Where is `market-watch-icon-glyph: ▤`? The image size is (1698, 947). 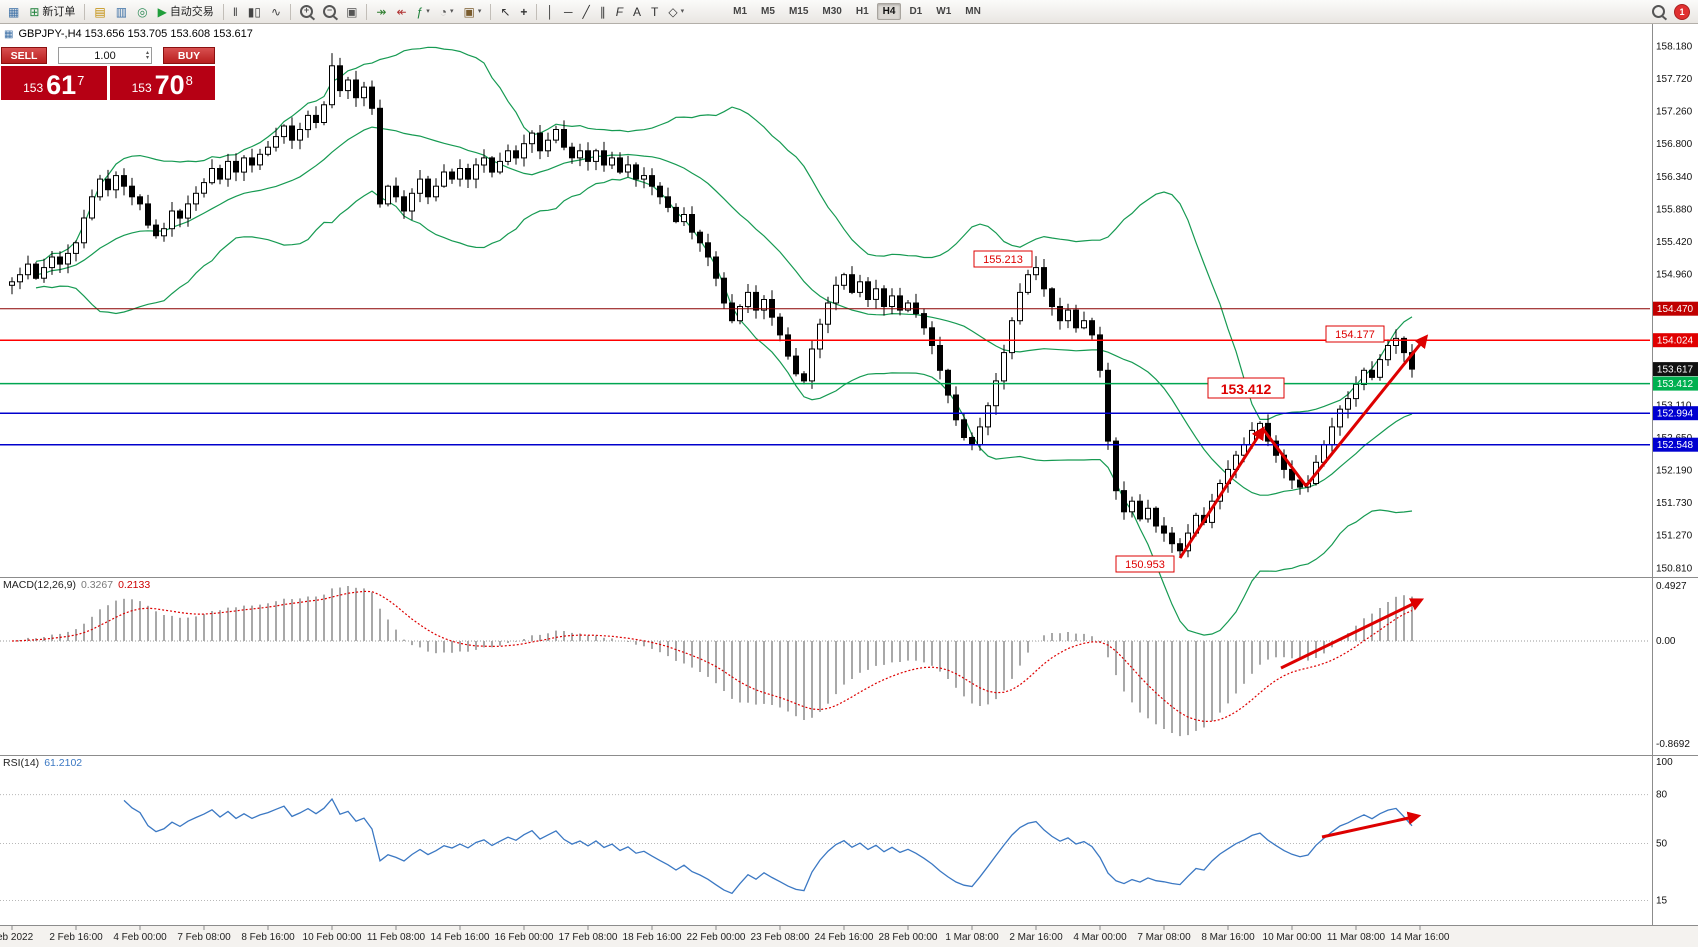
market-watch-icon-glyph: ▤ is located at coordinates (100, 11).